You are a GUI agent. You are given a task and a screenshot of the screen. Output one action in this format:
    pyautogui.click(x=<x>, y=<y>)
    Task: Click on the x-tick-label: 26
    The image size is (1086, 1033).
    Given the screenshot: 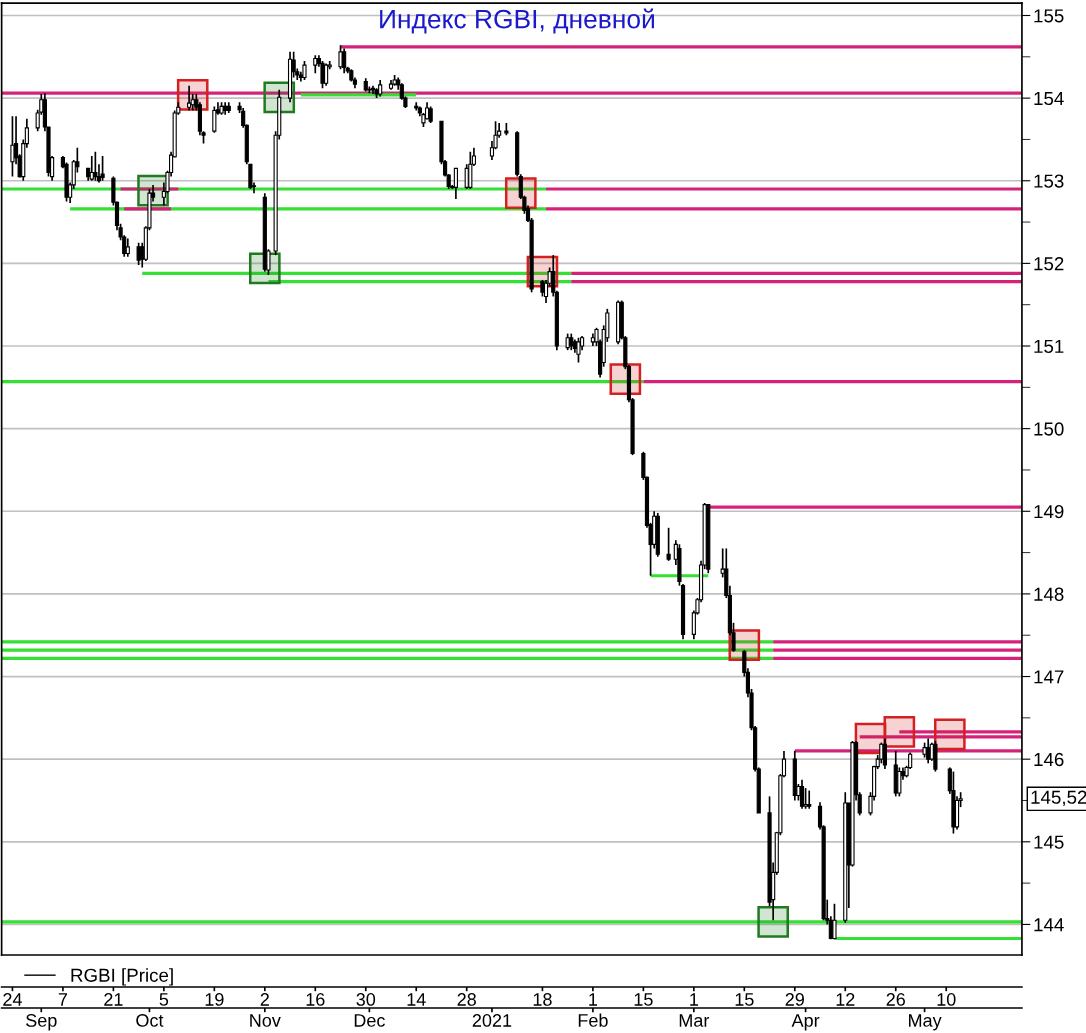 What is the action you would take?
    pyautogui.click(x=895, y=999)
    